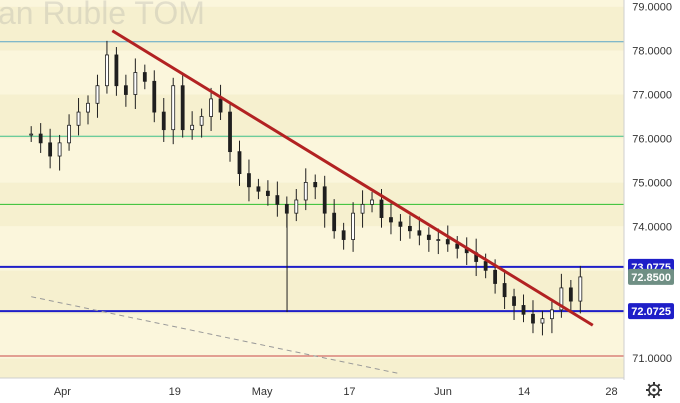  What do you see at coordinates (262, 392) in the screenshot?
I see `x-tick-label: May` at bounding box center [262, 392].